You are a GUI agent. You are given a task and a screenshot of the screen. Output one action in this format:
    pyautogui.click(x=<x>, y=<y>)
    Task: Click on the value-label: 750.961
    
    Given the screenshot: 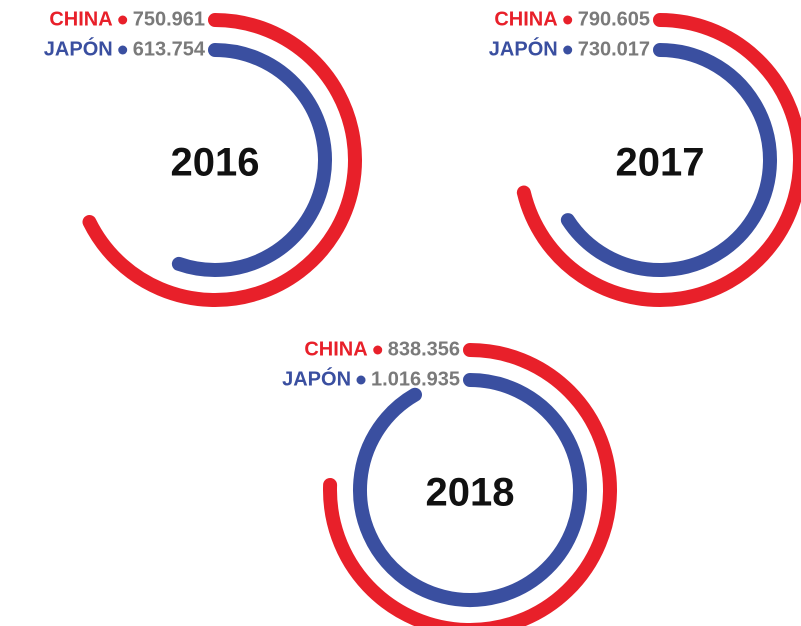 What is the action you would take?
    pyautogui.click(x=169, y=19)
    